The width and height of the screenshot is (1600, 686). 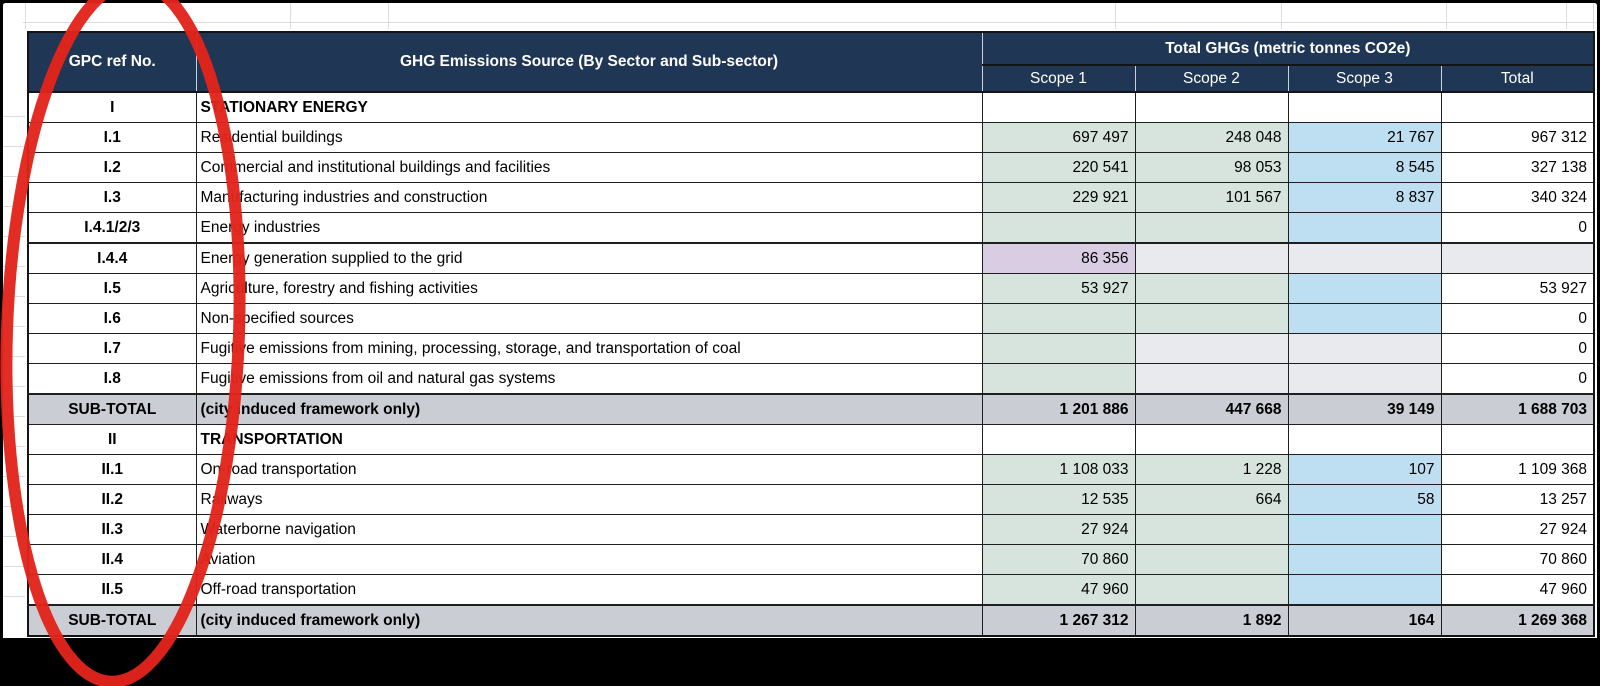 What do you see at coordinates (589, 529) in the screenshot?
I see `cell-source: Waterborne navigation` at bounding box center [589, 529].